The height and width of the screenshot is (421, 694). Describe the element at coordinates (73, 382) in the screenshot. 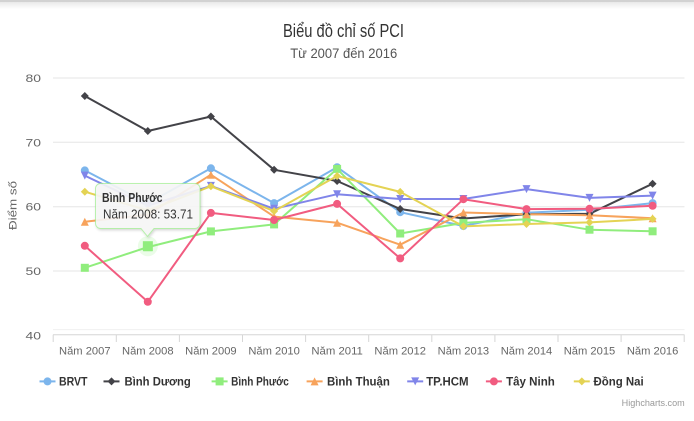

I see `svg-text: BRVT` at that location.